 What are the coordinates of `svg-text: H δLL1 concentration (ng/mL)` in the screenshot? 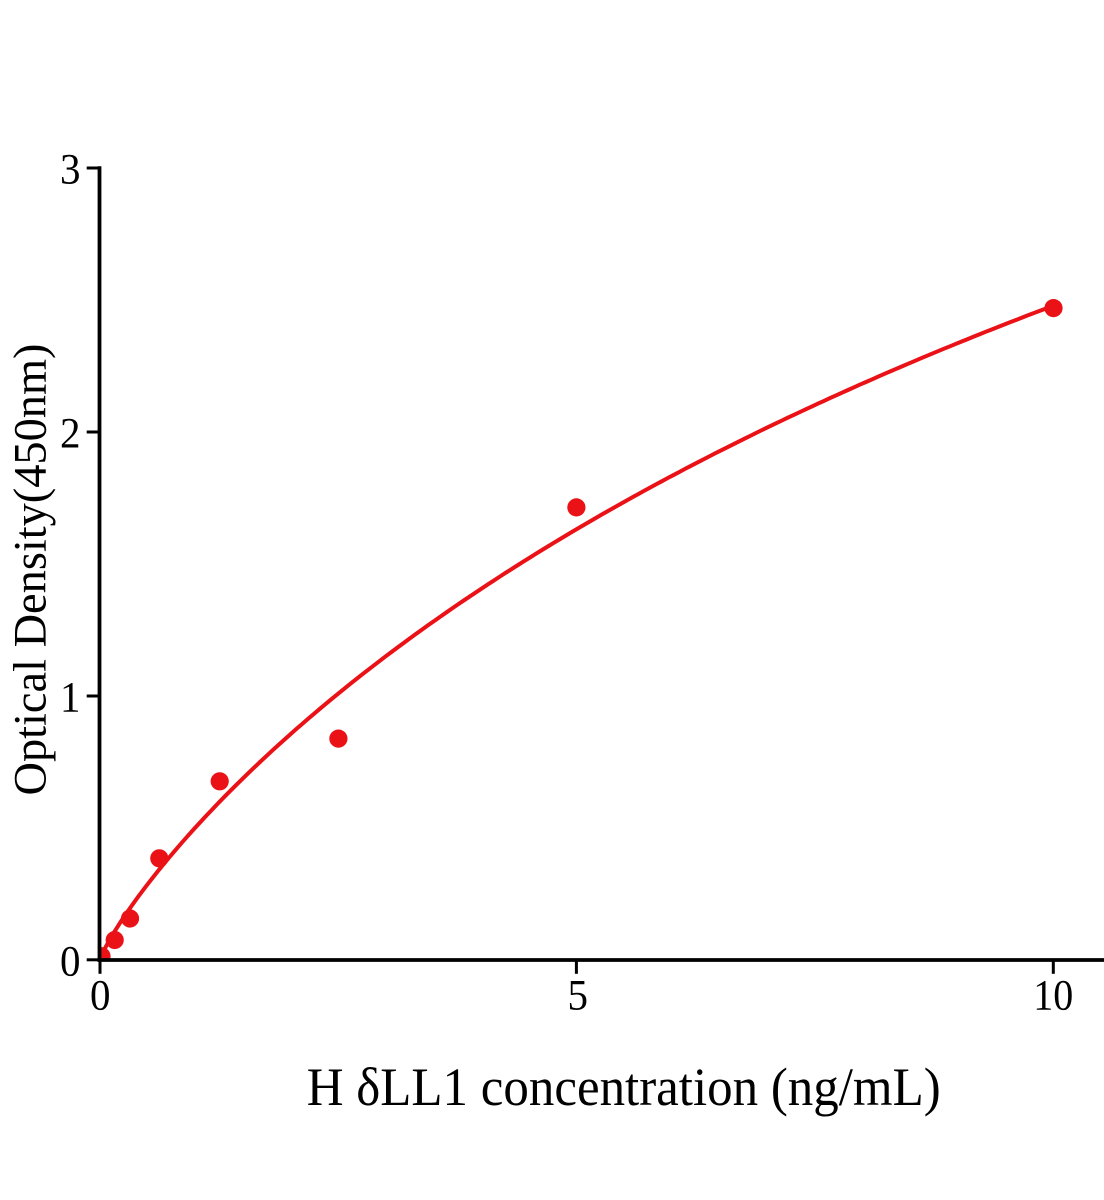 It's located at (624, 1087).